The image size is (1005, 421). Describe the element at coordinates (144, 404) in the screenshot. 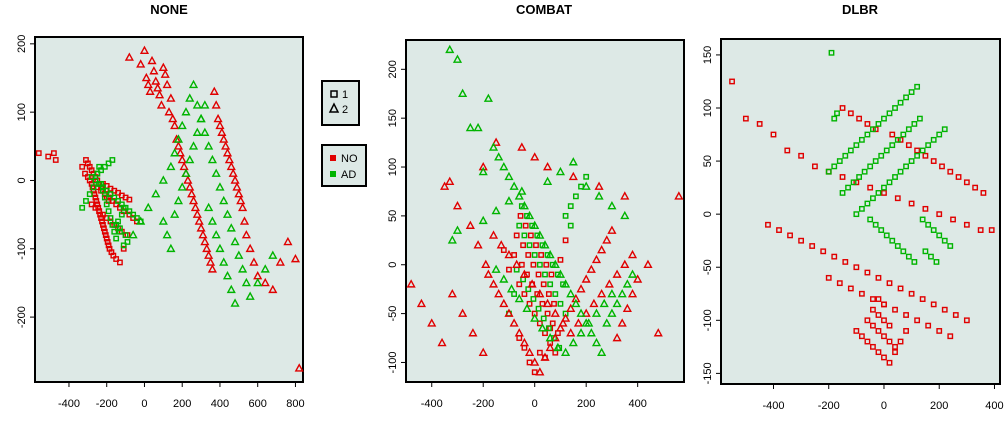

I see `x-tick-label: 0` at that location.